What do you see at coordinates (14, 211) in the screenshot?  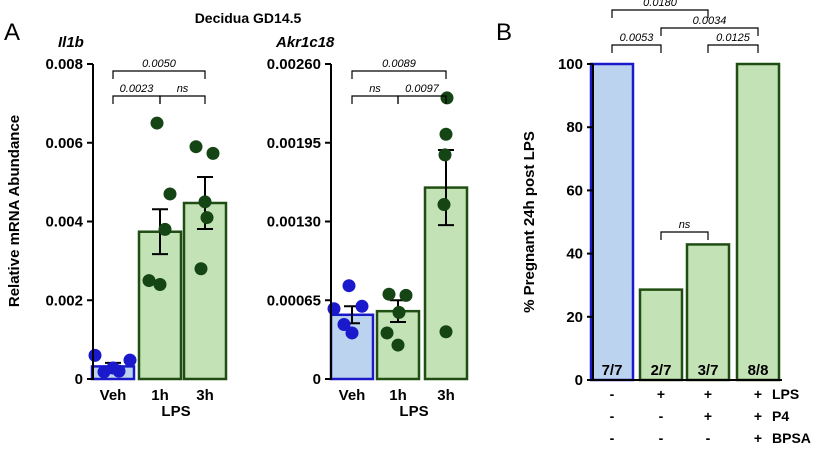 I see `y-axis-label-a: Relative mRNA Abundance` at bounding box center [14, 211].